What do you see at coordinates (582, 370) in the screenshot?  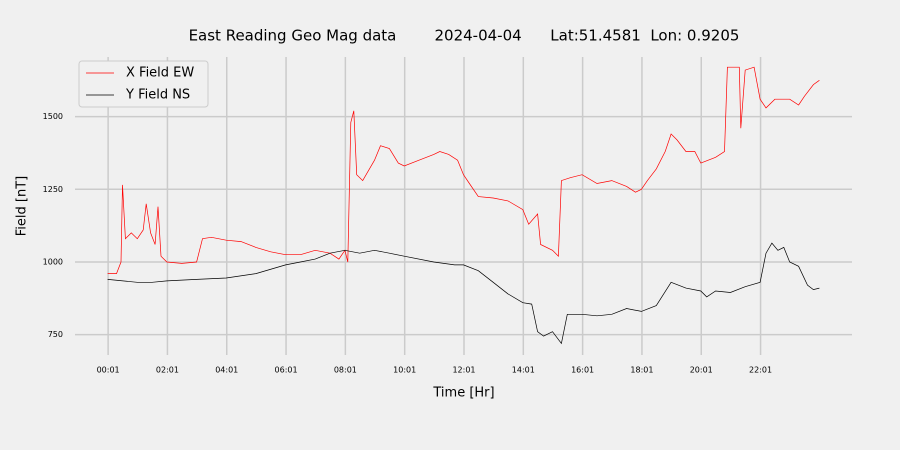 I see `x-tick-label: 16:01` at bounding box center [582, 370].